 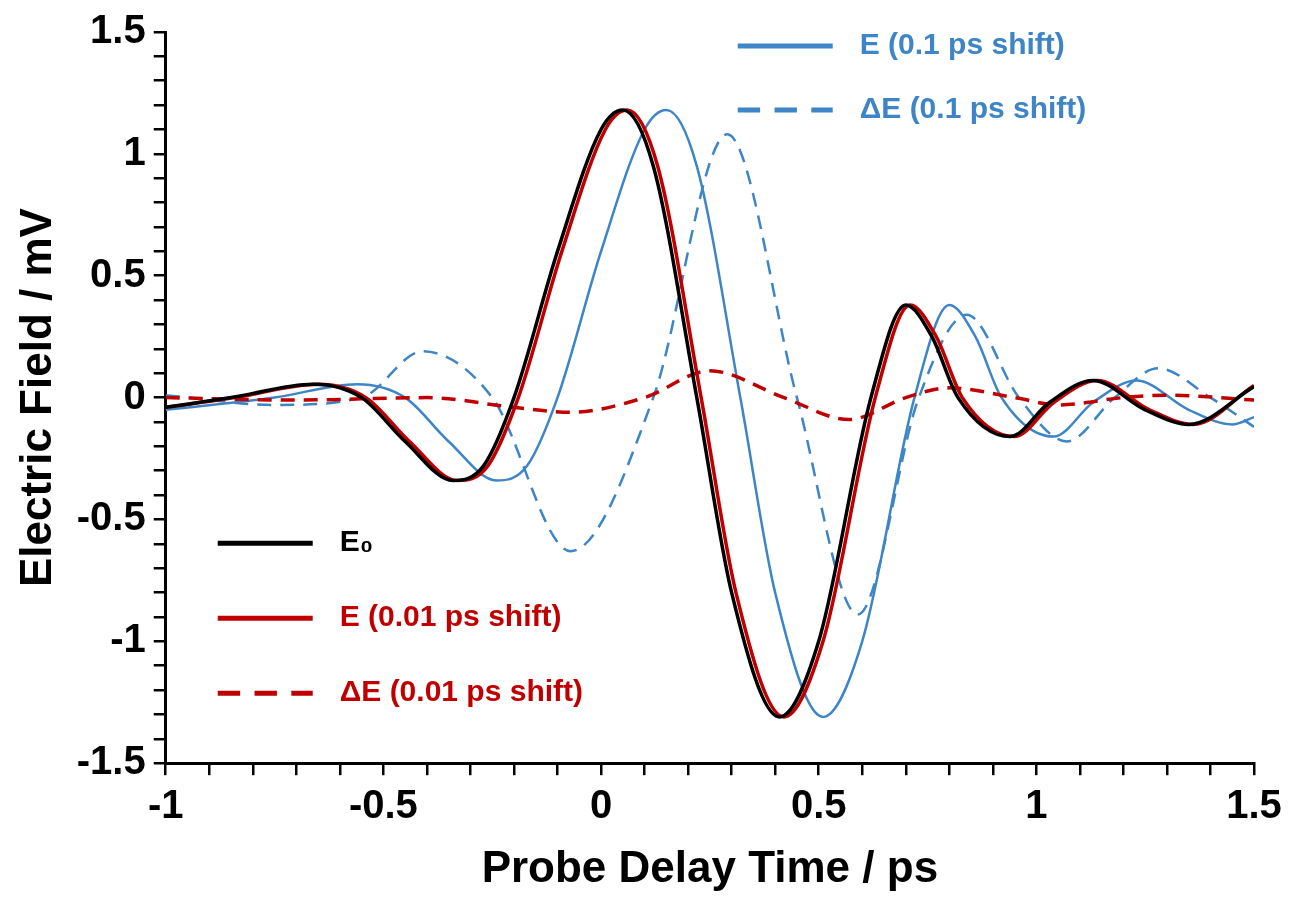 I want to click on y-tick-label: -0.5, so click(x=111, y=516).